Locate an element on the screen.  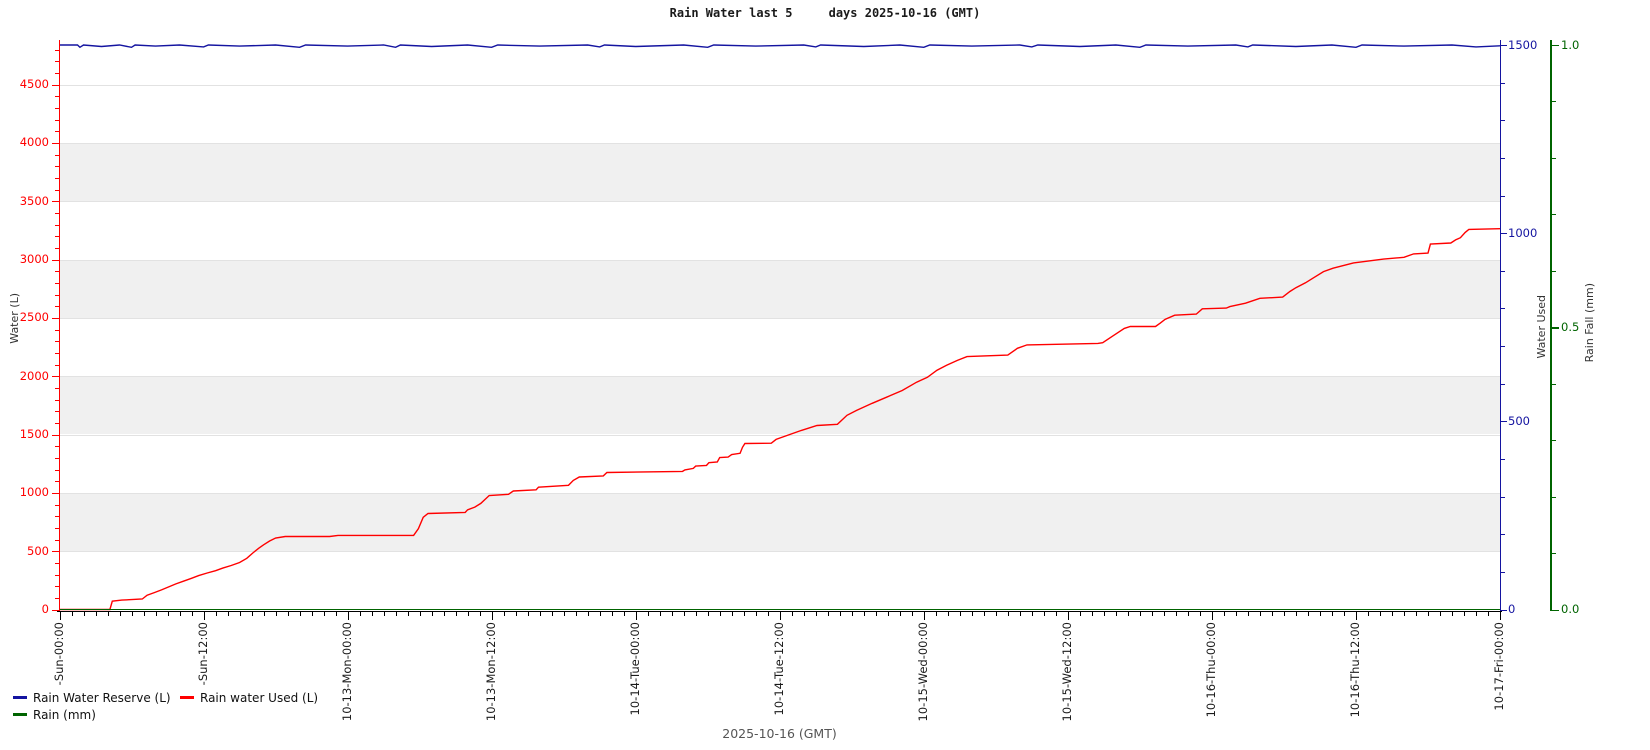
x-axis-tick-label: -Sun-00:00 is located at coordinates (58, 654).